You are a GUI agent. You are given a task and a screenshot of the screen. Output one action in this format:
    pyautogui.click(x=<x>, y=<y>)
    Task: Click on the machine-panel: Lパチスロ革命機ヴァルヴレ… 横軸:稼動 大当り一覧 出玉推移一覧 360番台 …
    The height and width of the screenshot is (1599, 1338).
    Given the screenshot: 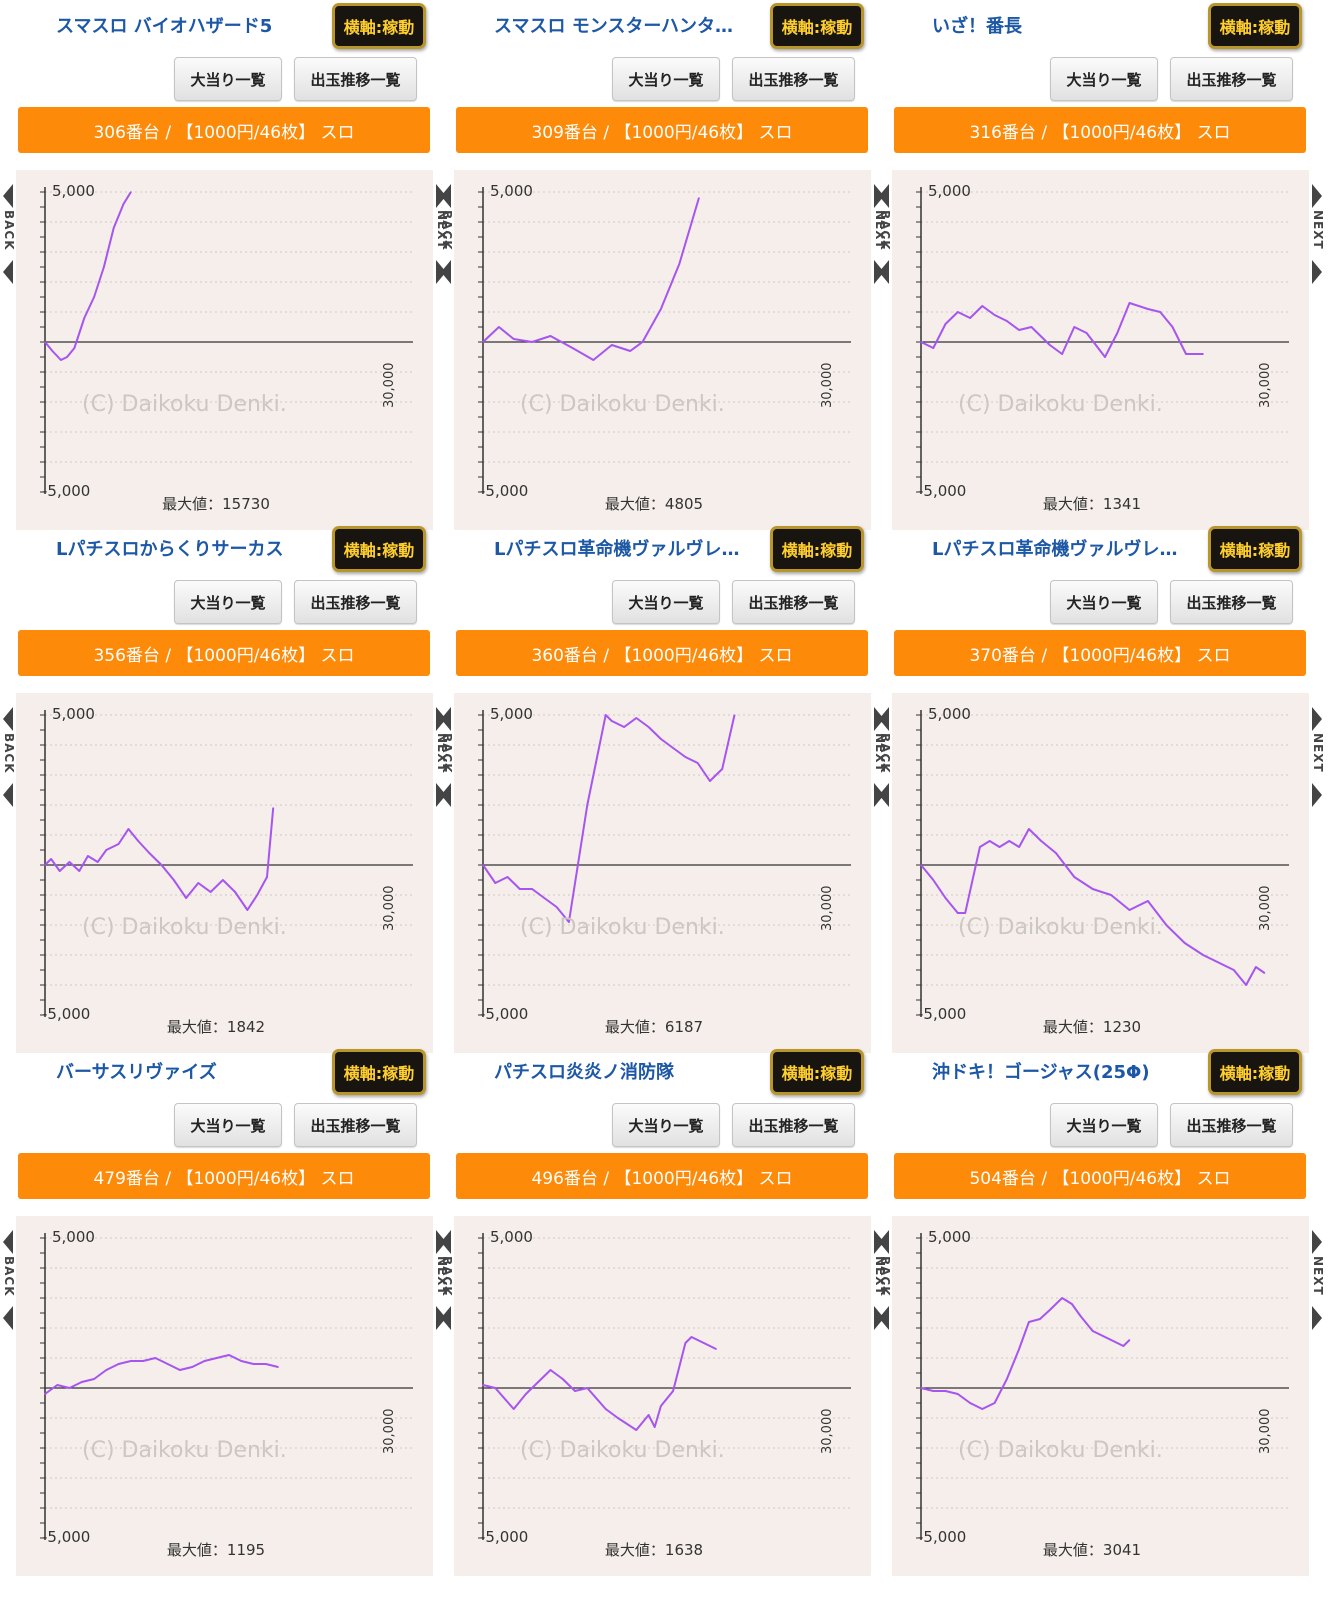 What is the action you would take?
    pyautogui.click(x=670, y=789)
    